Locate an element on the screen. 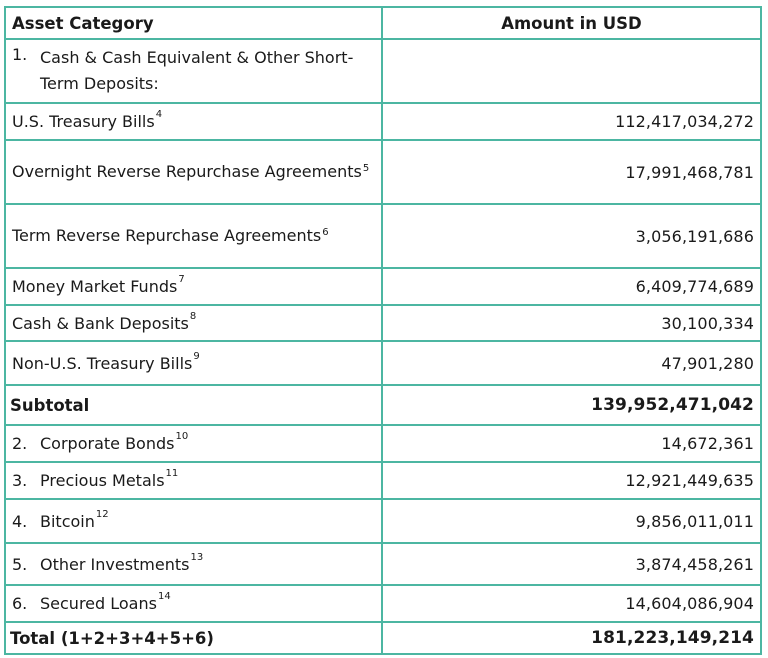  item-amount: 30,100,334 is located at coordinates (571, 323).